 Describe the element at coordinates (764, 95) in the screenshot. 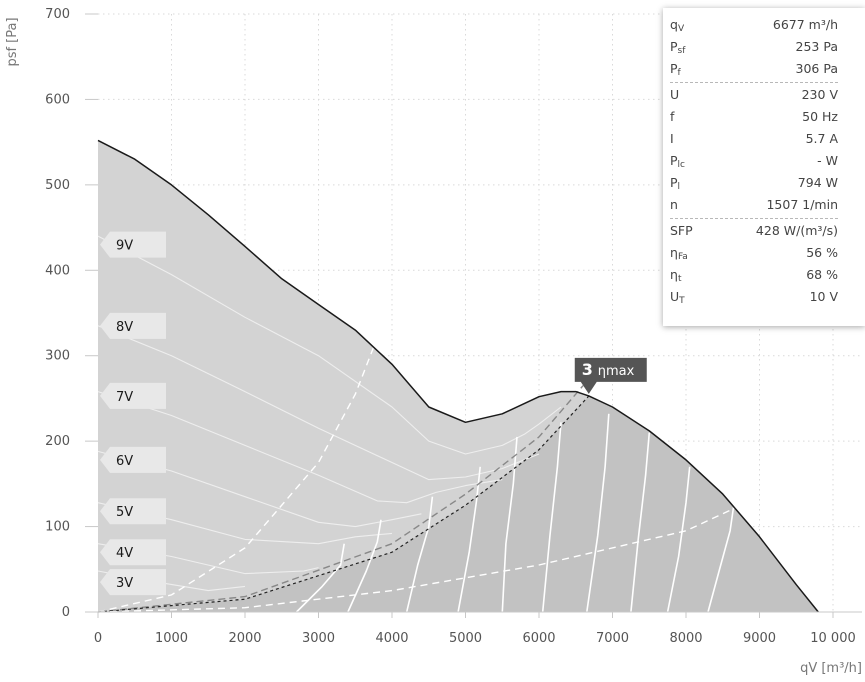

I see `info-row: U 230 V` at that location.